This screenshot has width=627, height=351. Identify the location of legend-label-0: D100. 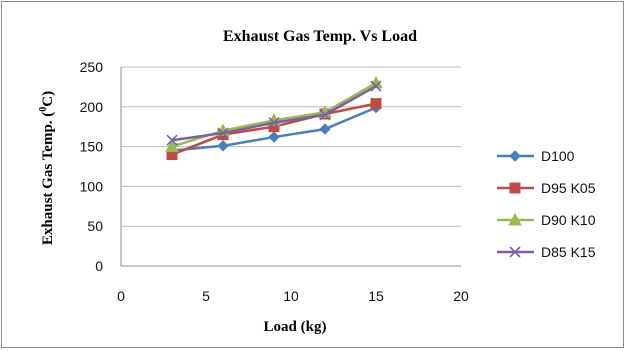
(558, 156).